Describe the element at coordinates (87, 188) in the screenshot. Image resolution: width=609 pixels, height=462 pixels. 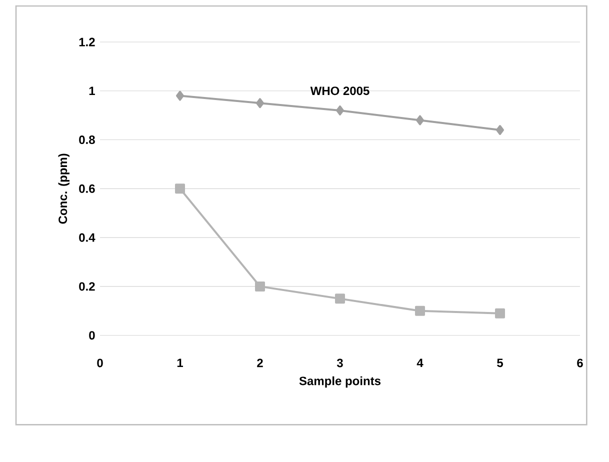
I see `y-tick-label: 0.6` at that location.